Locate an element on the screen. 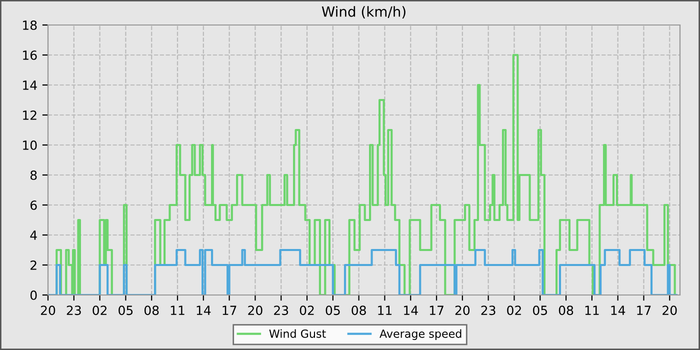 This screenshot has height=350, width=700. y-tick-label: 2 is located at coordinates (33, 265).